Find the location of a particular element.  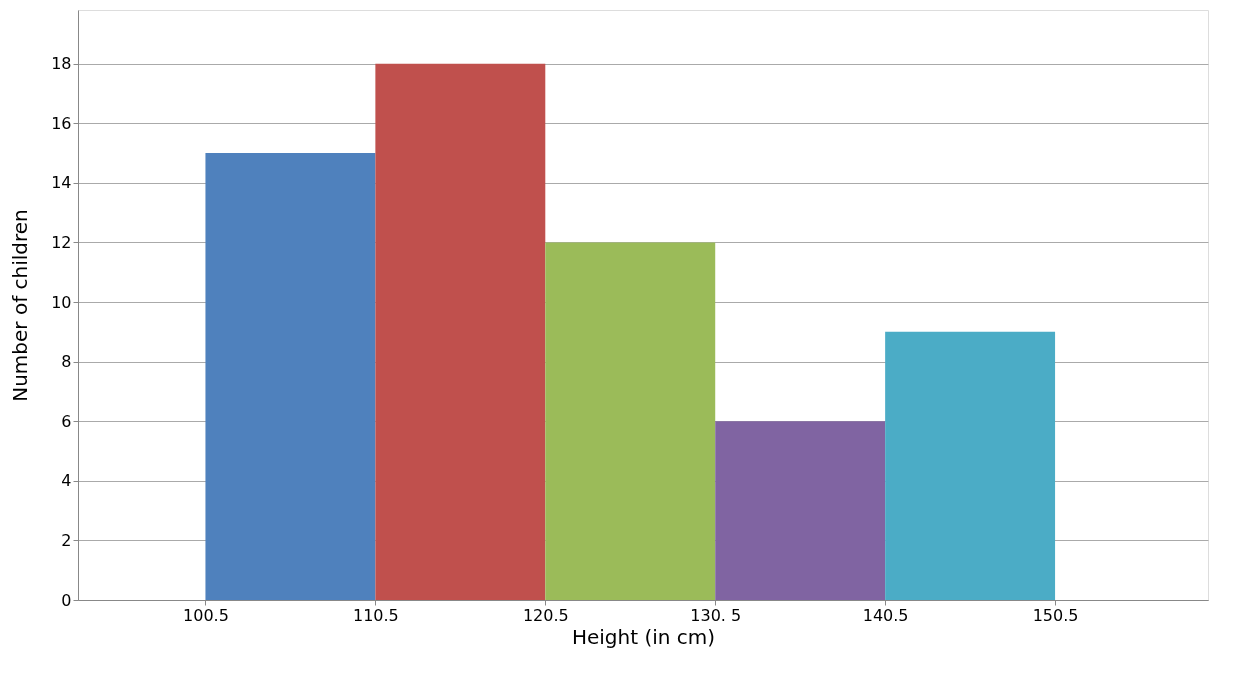

y-tick-label: 10 is located at coordinates (61, 302).